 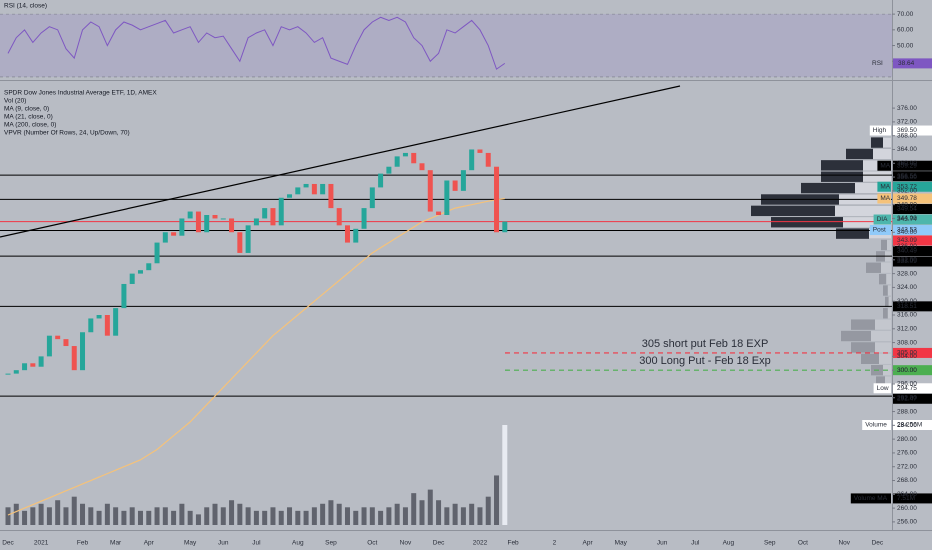 What do you see at coordinates (190, 543) in the screenshot?
I see `x-tick-label: May` at bounding box center [190, 543].